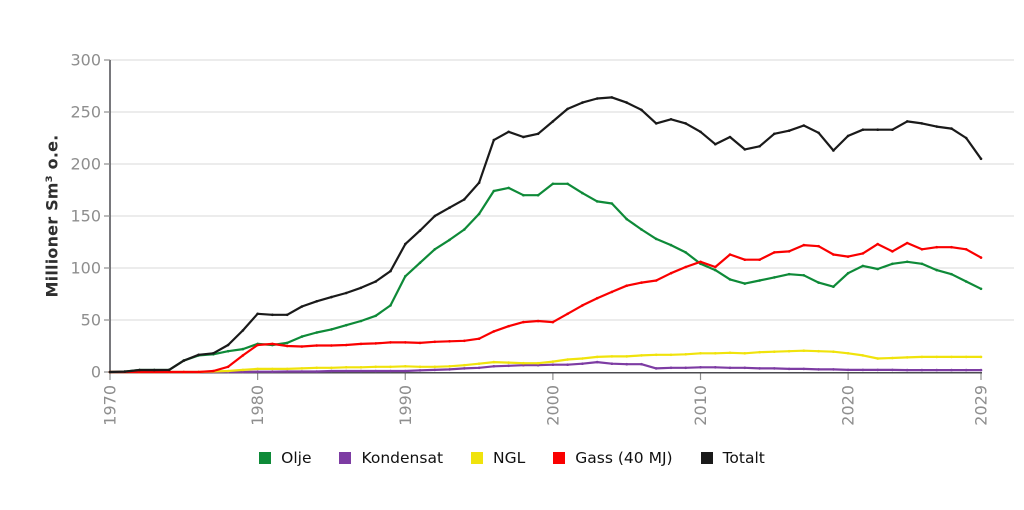  What do you see at coordinates (85, 60) in the screenshot?
I see `y-tick-label: 300` at bounding box center [85, 60].